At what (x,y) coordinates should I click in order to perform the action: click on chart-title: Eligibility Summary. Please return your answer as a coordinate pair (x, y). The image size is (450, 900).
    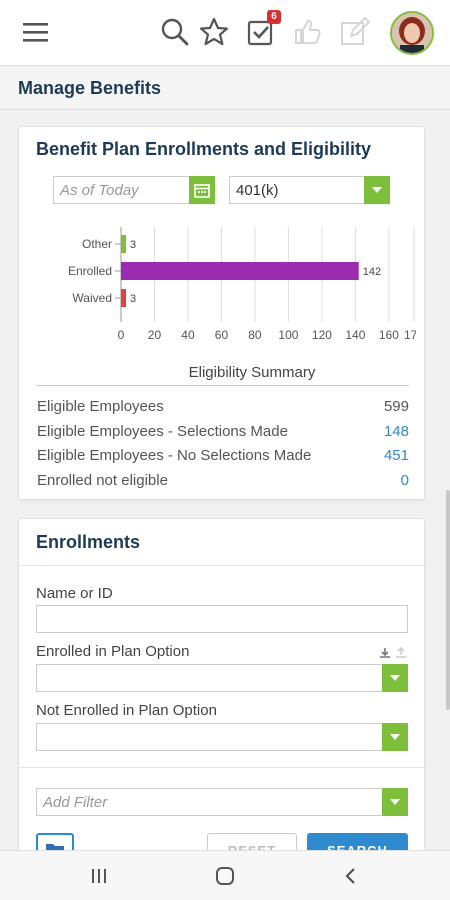
    Looking at the image, I should click on (252, 372).